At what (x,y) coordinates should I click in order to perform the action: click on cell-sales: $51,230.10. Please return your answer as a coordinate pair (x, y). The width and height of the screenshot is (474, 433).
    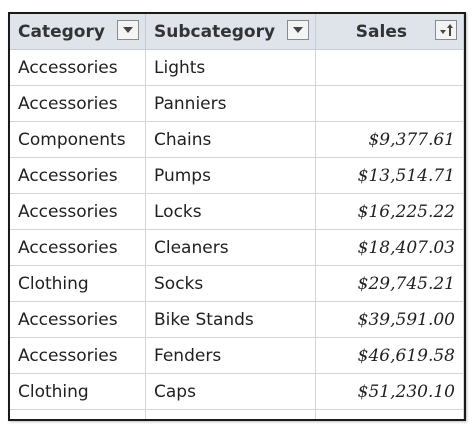
    Looking at the image, I should click on (390, 392).